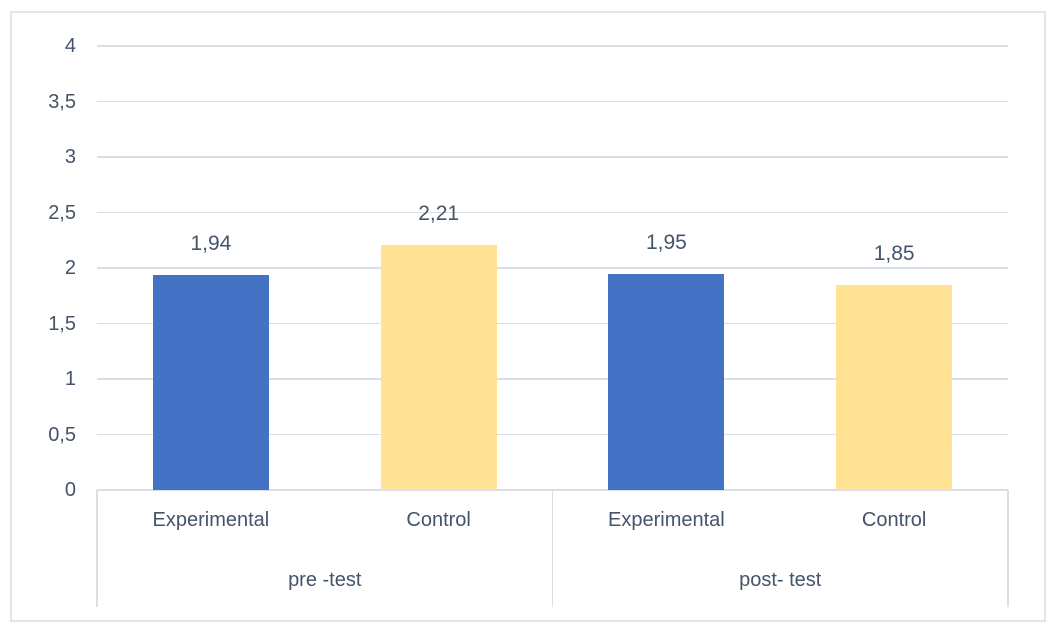 Image resolution: width=1059 pixels, height=638 pixels. I want to click on y-axis-tick-label: 1,5, so click(62, 323).